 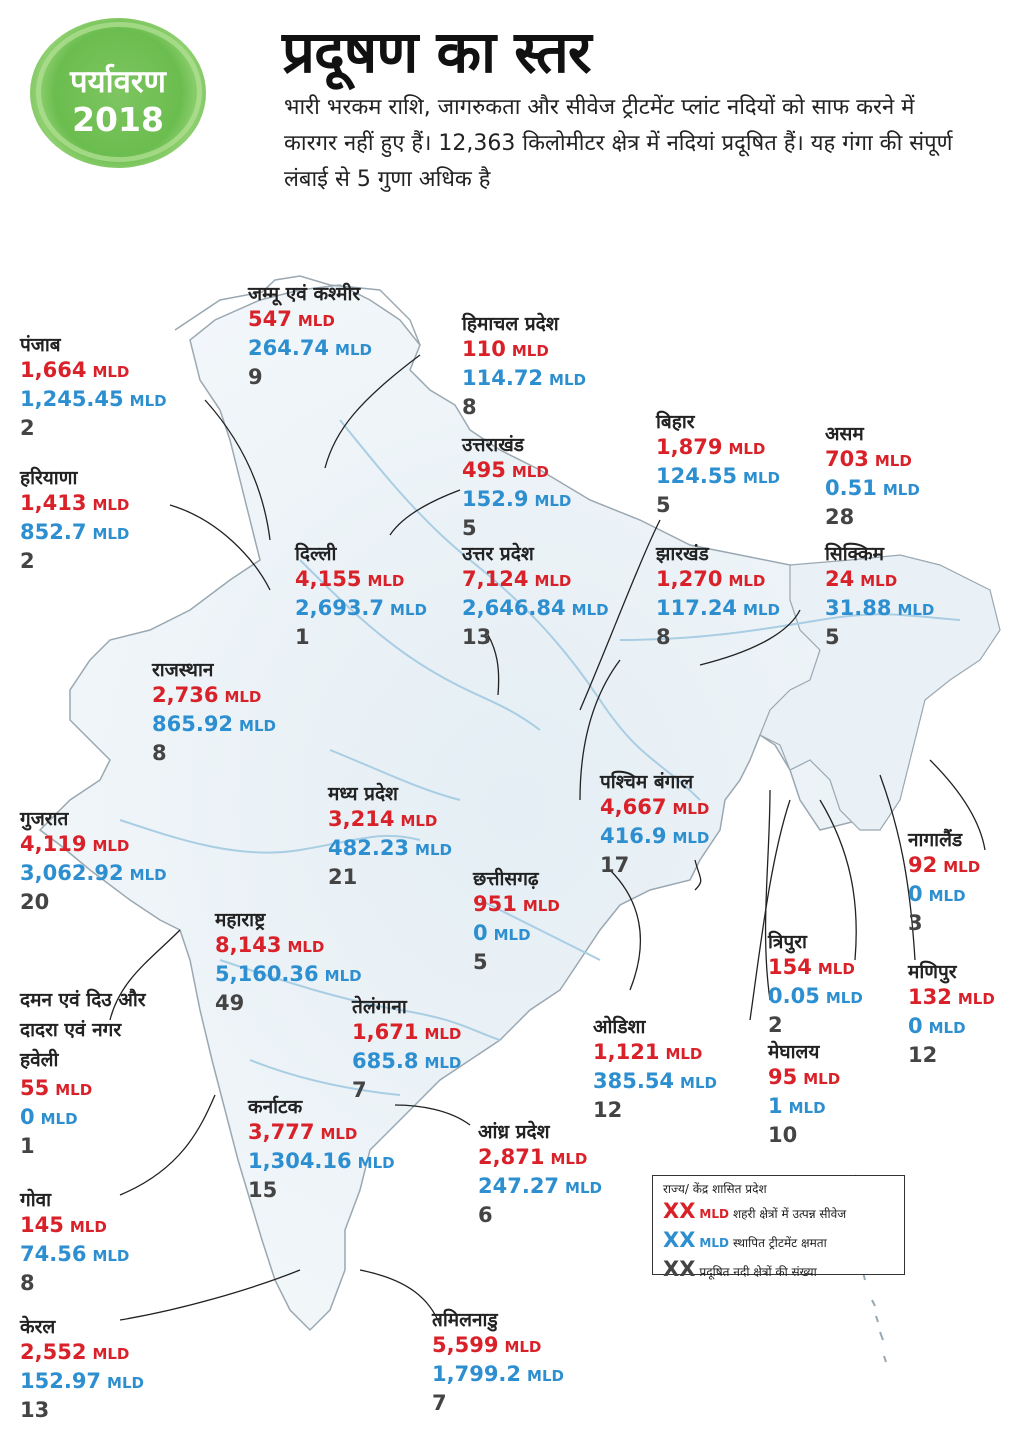 I want to click on sewage-generated: 24 MLD, so click(x=879, y=580).